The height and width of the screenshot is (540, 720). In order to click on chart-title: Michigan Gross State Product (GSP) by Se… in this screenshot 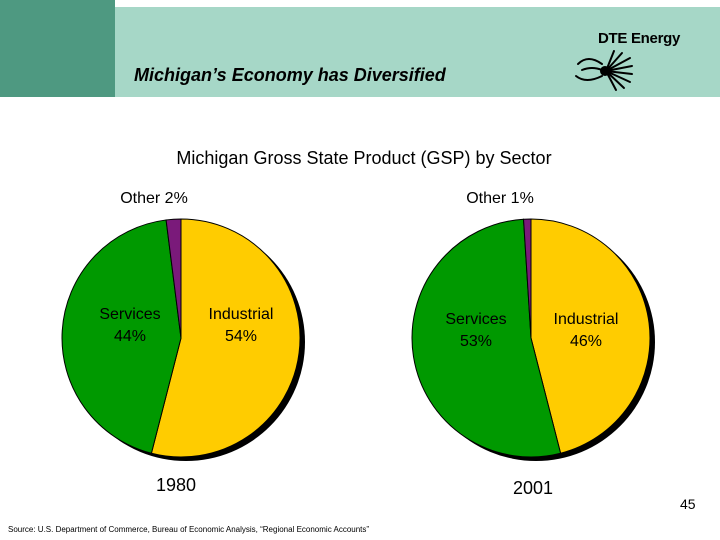, I will do `click(364, 158)`.